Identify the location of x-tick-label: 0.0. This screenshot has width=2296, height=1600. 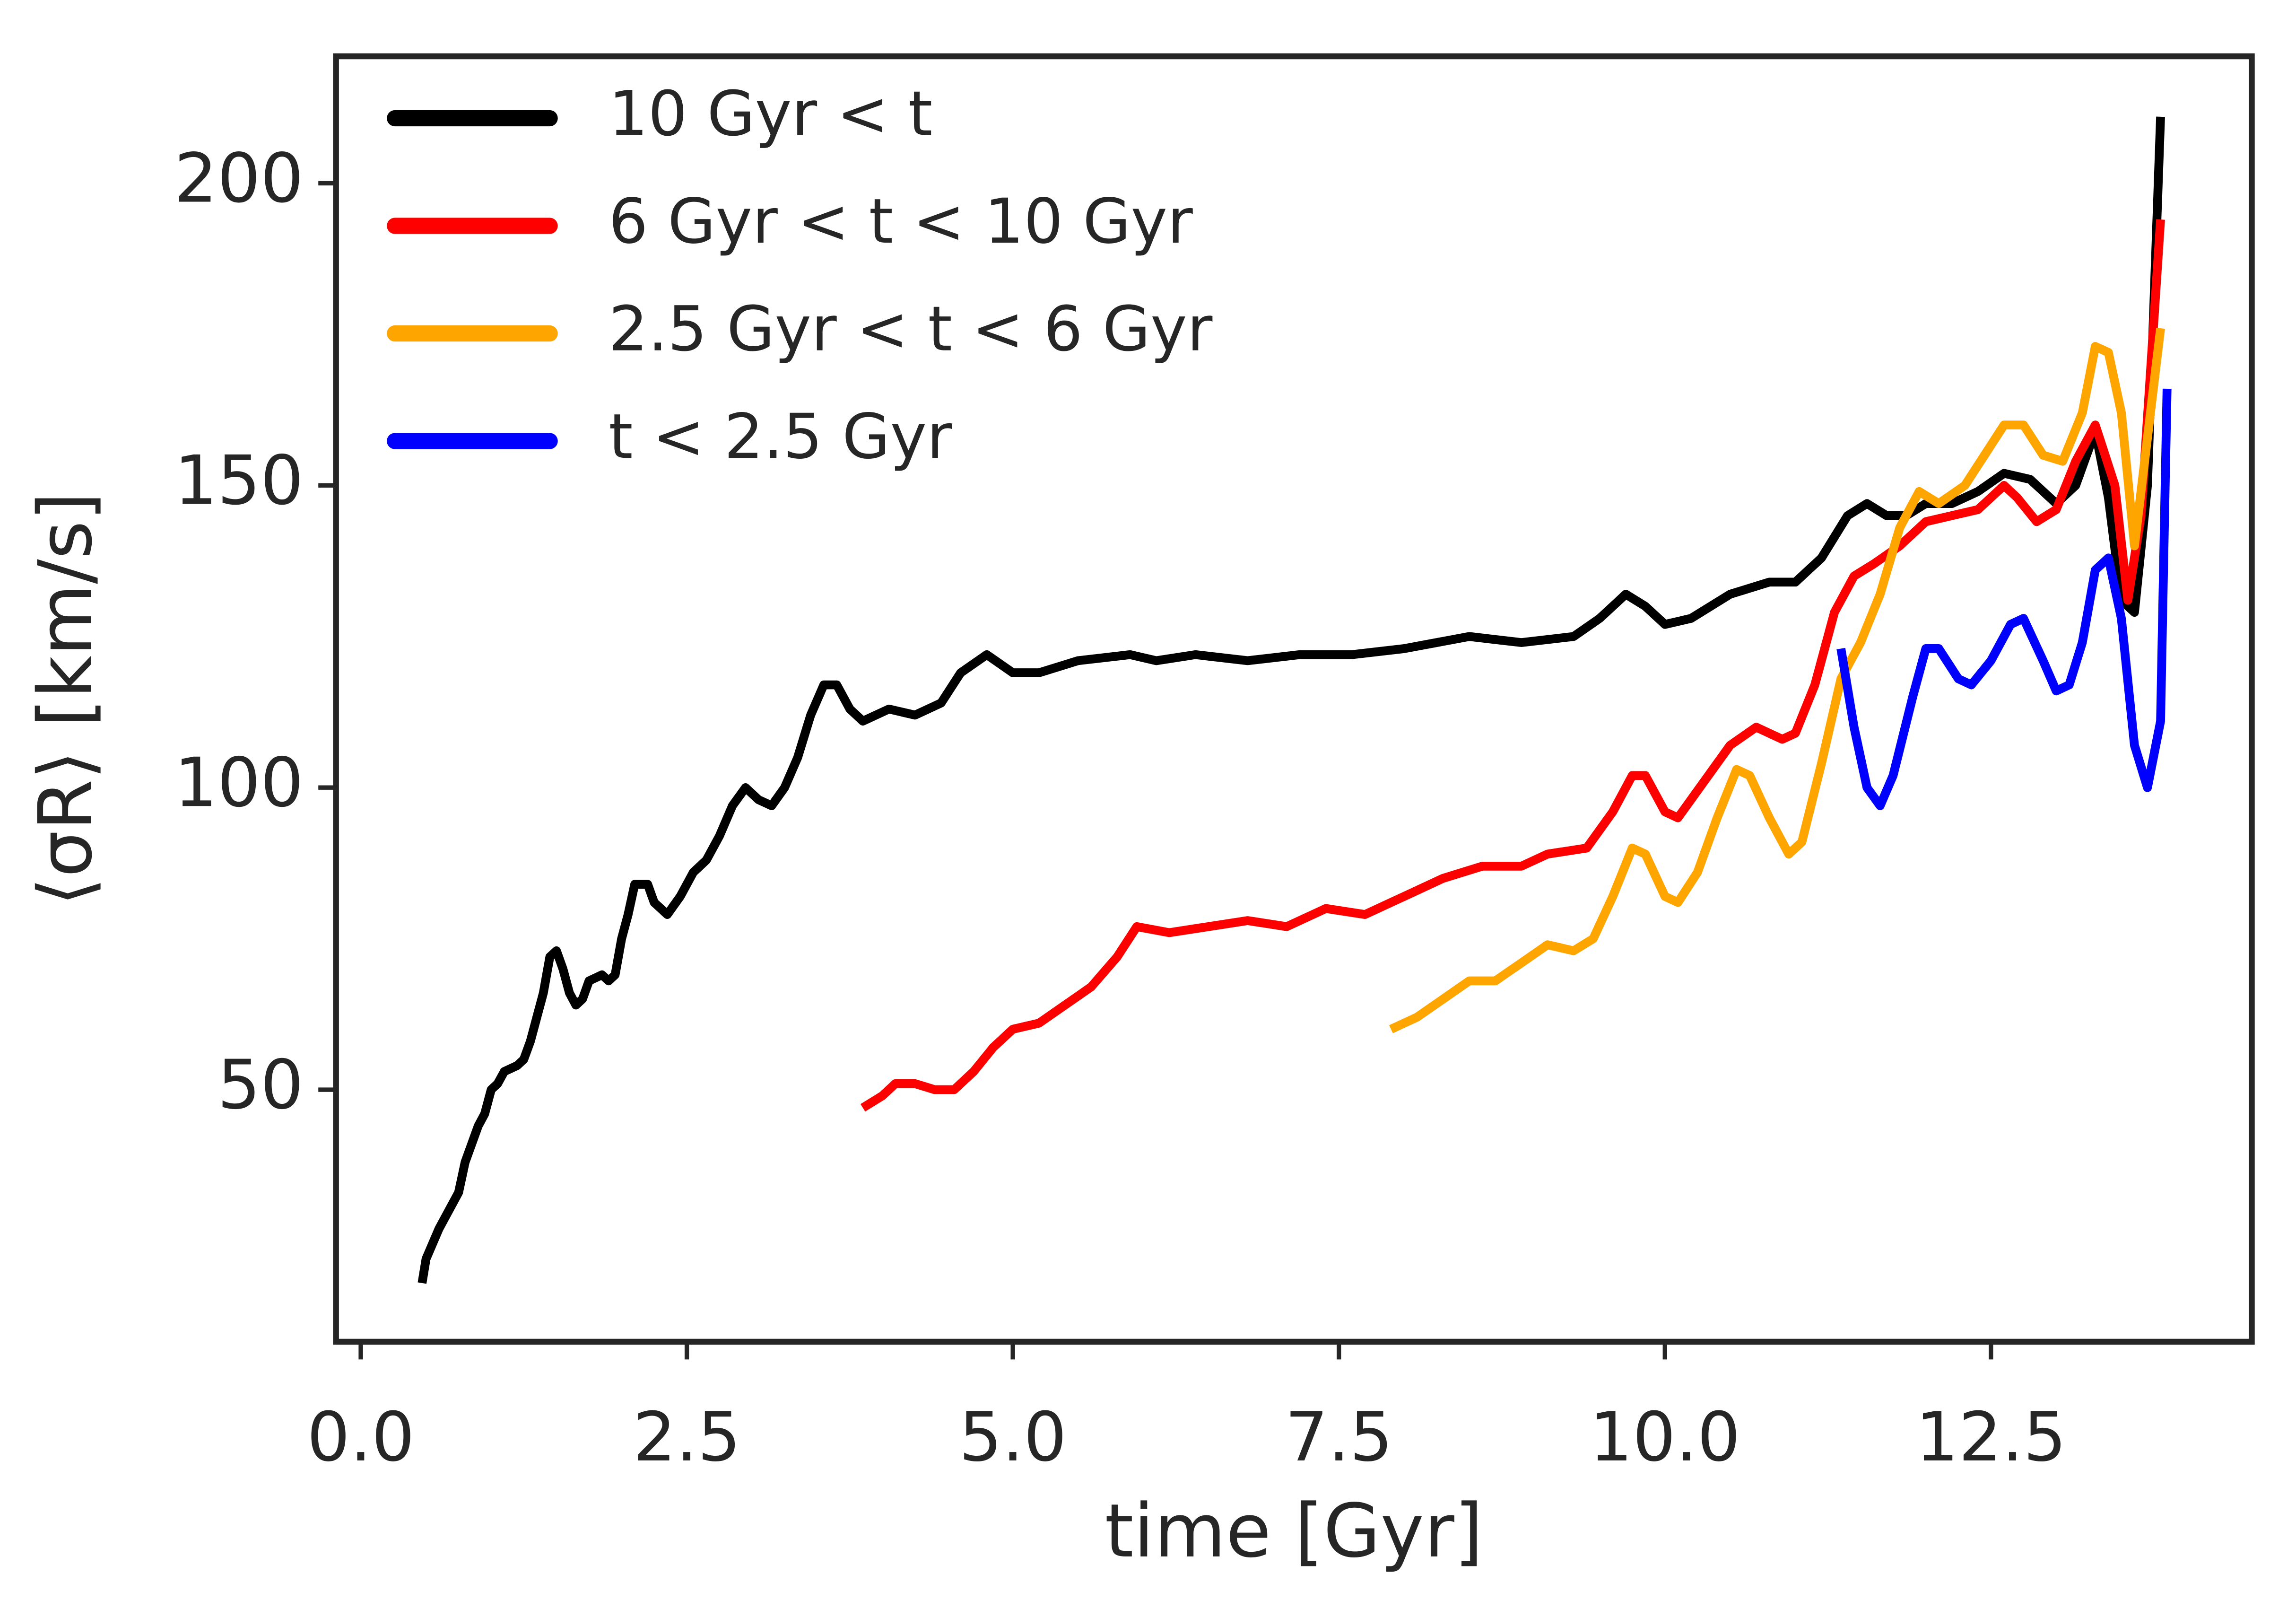
(361, 1437).